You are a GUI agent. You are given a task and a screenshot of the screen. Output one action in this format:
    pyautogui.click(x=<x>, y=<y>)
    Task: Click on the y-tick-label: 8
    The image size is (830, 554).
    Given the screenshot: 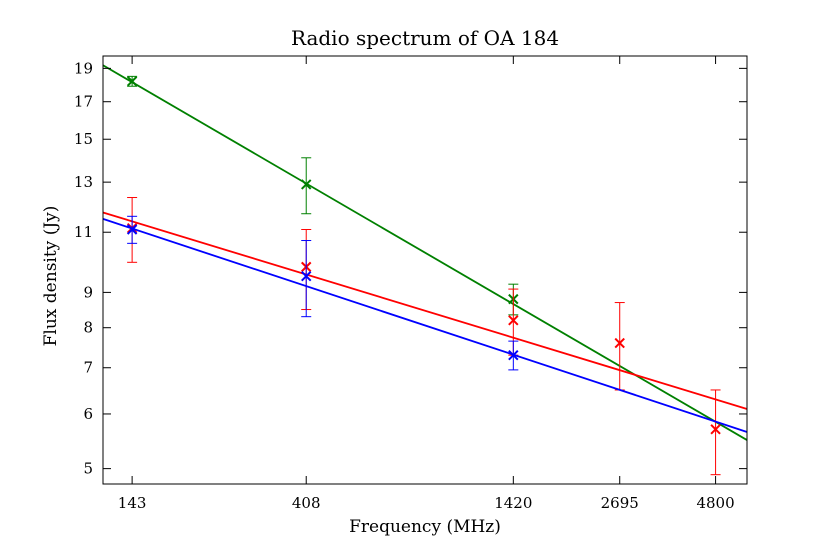 What is the action you would take?
    pyautogui.click(x=88, y=328)
    